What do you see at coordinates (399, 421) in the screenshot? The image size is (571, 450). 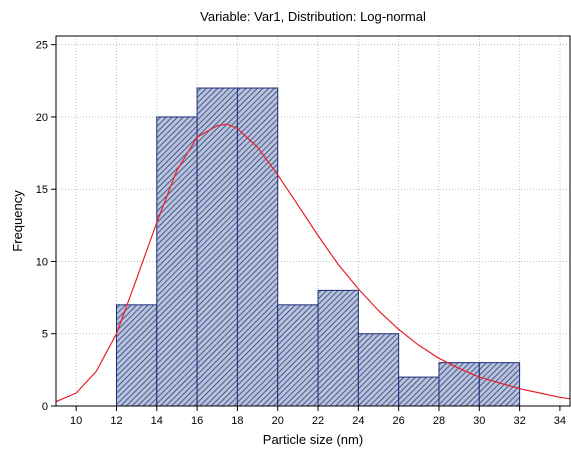 I see `x-tick-label-8: 26` at bounding box center [399, 421].